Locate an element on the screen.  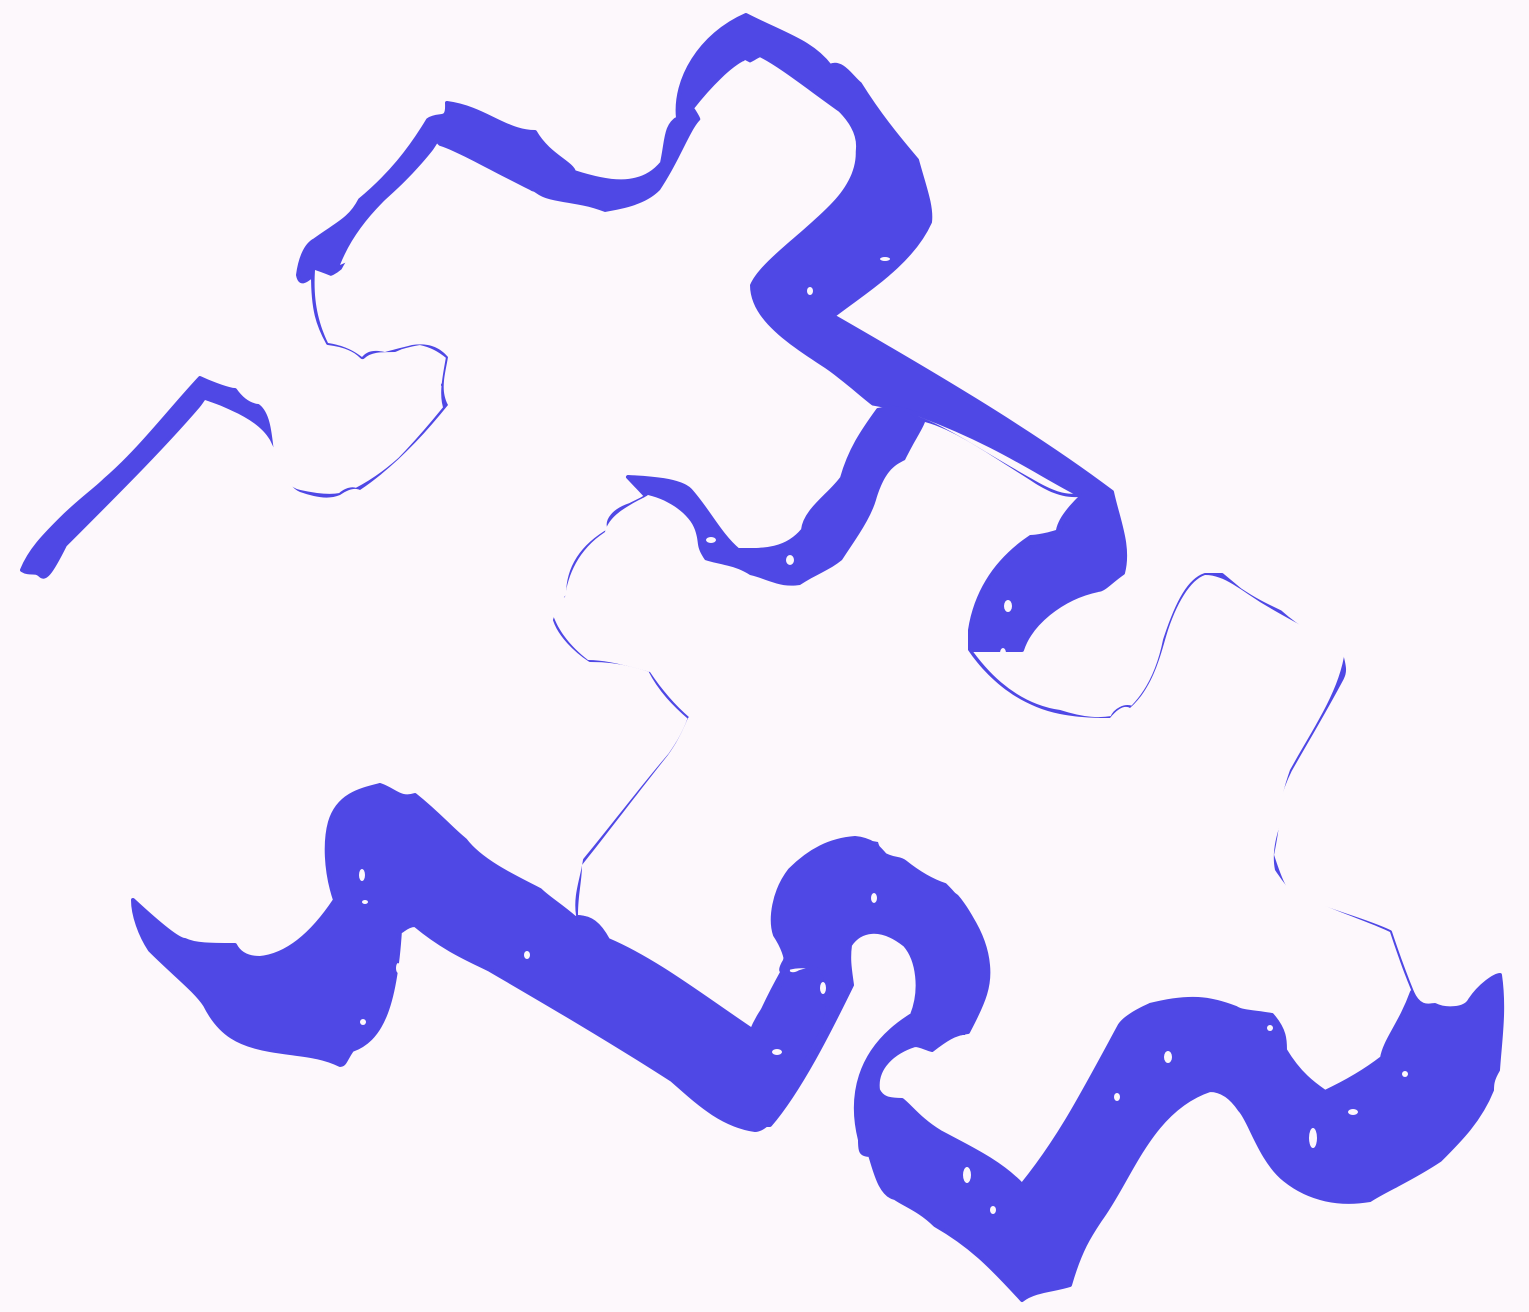
left-piece is located at coordinates (480, 957).